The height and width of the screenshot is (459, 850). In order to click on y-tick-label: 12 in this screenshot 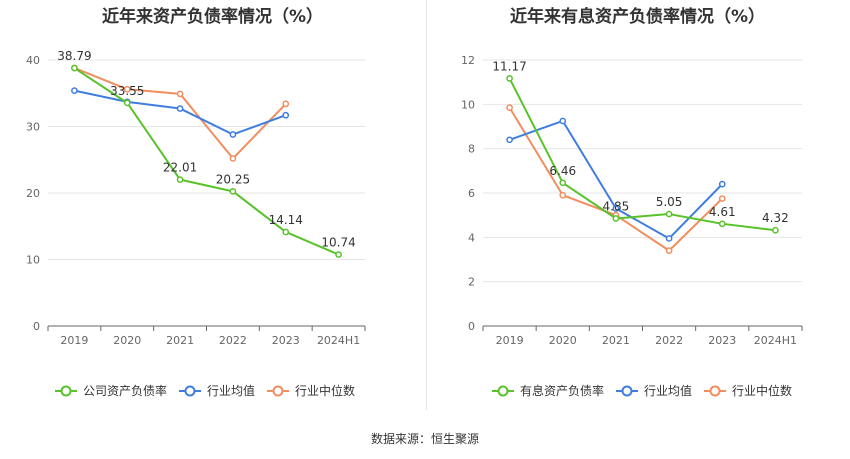, I will do `click(468, 60)`.